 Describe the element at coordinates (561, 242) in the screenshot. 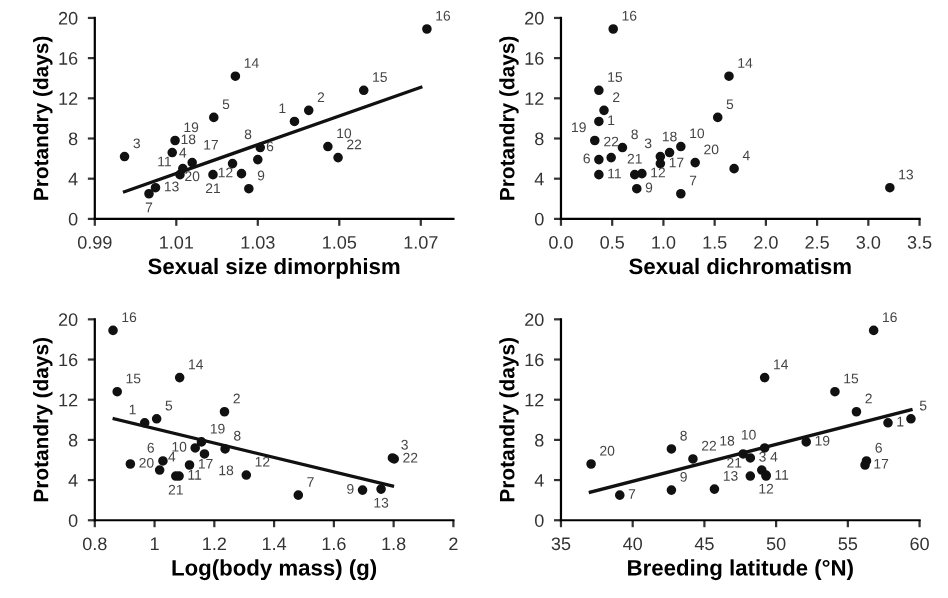

I see `x-tick-label: 0.0` at that location.